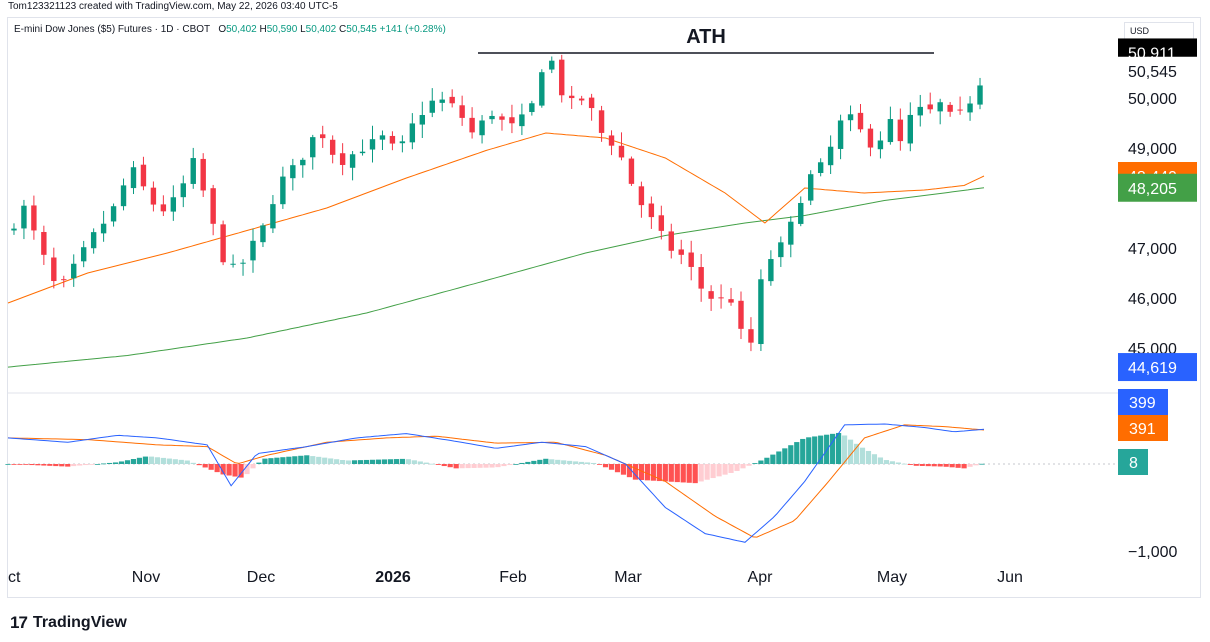 The height and width of the screenshot is (642, 1210). What do you see at coordinates (1157, 70) in the screenshot?
I see `price-badge: 50,545` at bounding box center [1157, 70].